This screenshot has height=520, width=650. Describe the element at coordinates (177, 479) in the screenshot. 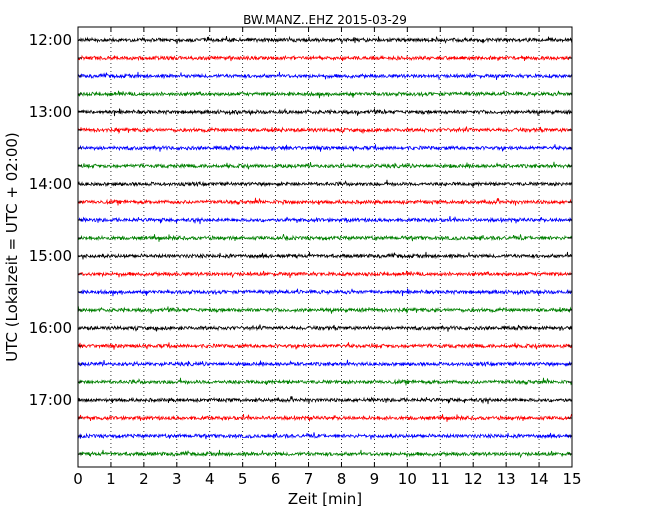

I see `x-tick-label: 3` at that location.